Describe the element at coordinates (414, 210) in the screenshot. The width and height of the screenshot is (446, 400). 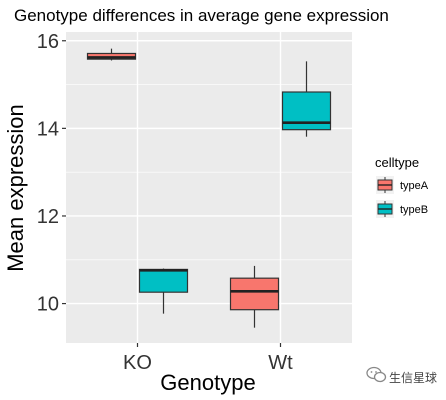
I see `legend-label: typeB` at that location.